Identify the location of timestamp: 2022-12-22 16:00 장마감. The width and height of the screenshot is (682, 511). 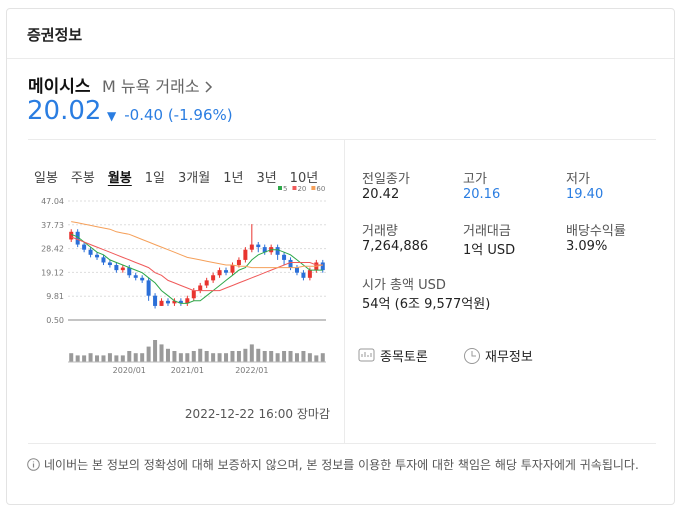
(257, 414).